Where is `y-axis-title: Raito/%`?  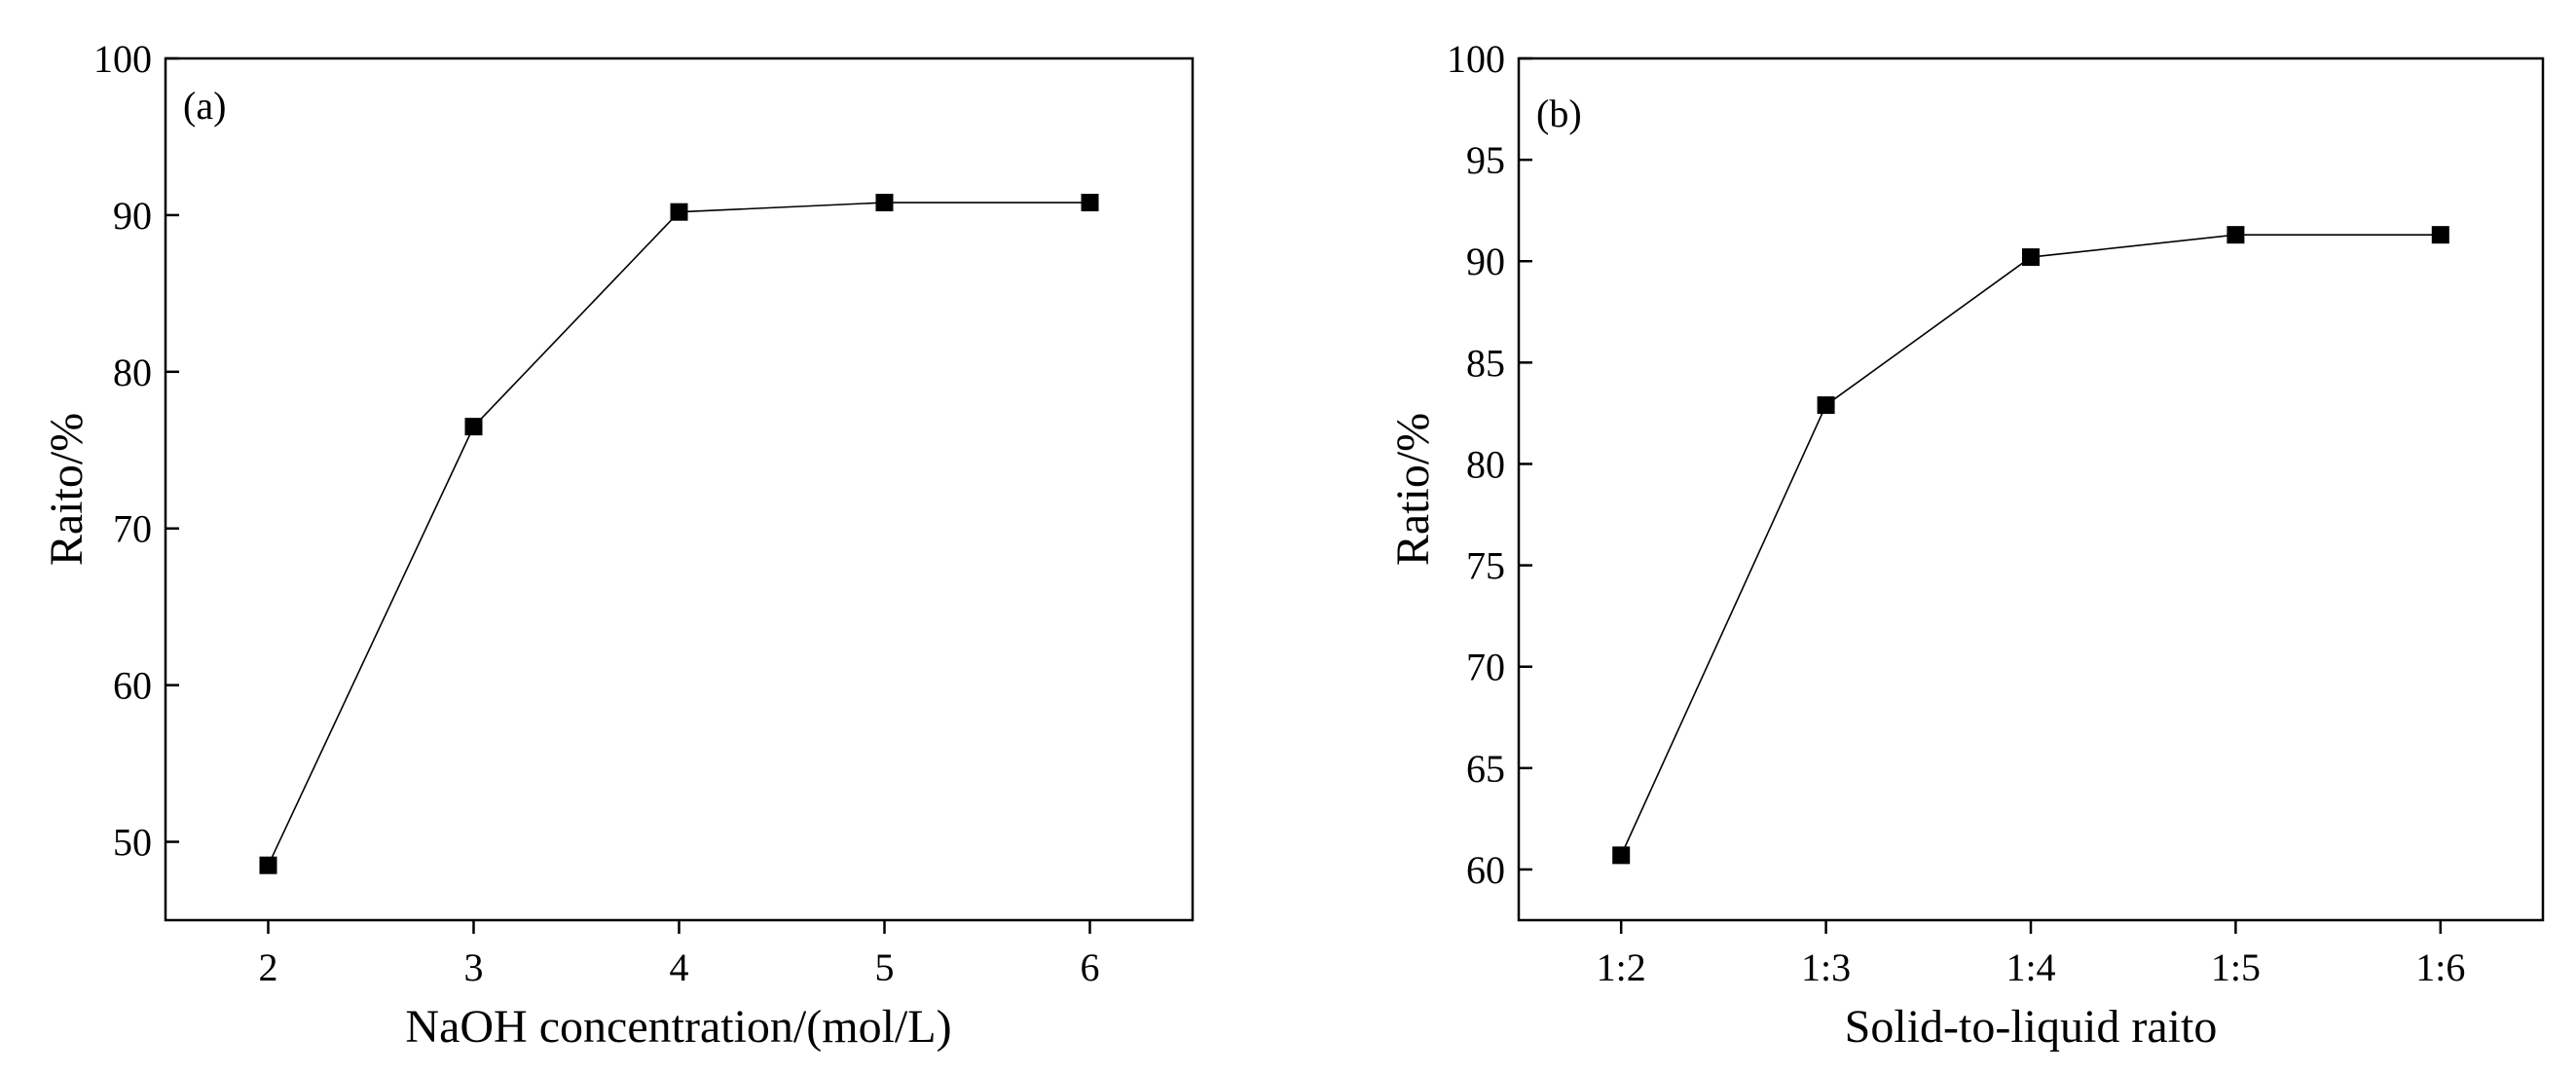
y-axis-title: Raito/% is located at coordinates (66, 489).